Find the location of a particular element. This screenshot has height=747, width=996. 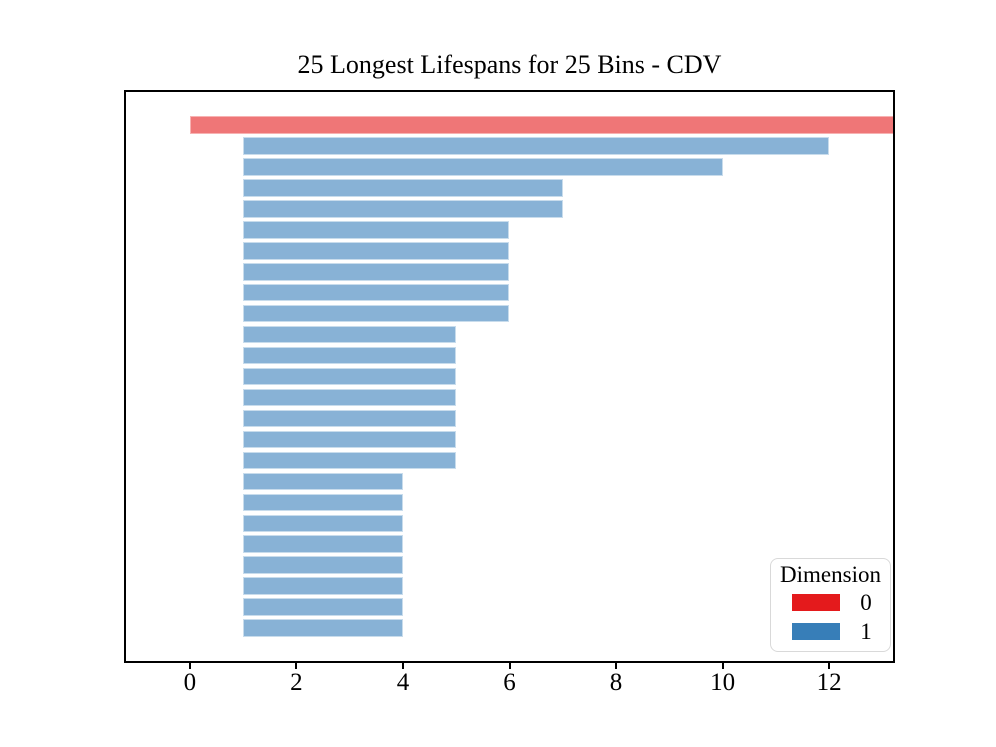

bar-dim0 is located at coordinates (541, 125).